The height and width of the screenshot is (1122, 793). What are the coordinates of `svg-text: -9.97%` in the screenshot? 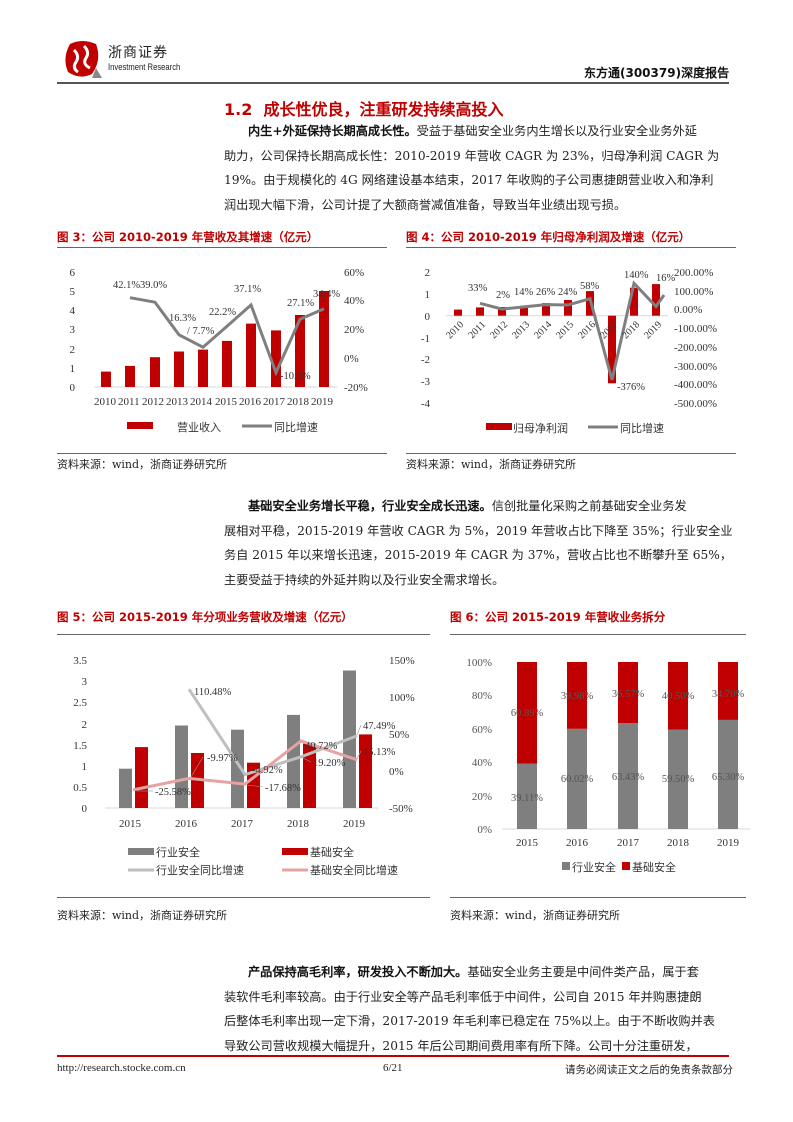 It's located at (222, 758).